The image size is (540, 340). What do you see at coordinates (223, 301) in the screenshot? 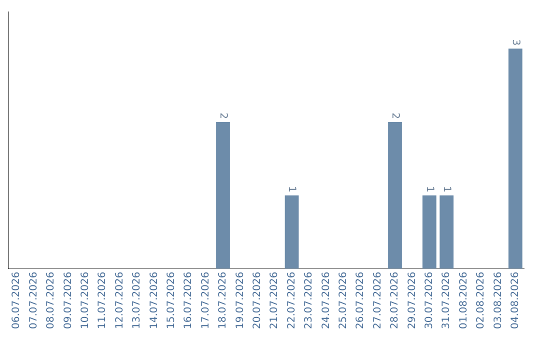
I see `x-tick-label: 18.07.2026` at bounding box center [223, 301].